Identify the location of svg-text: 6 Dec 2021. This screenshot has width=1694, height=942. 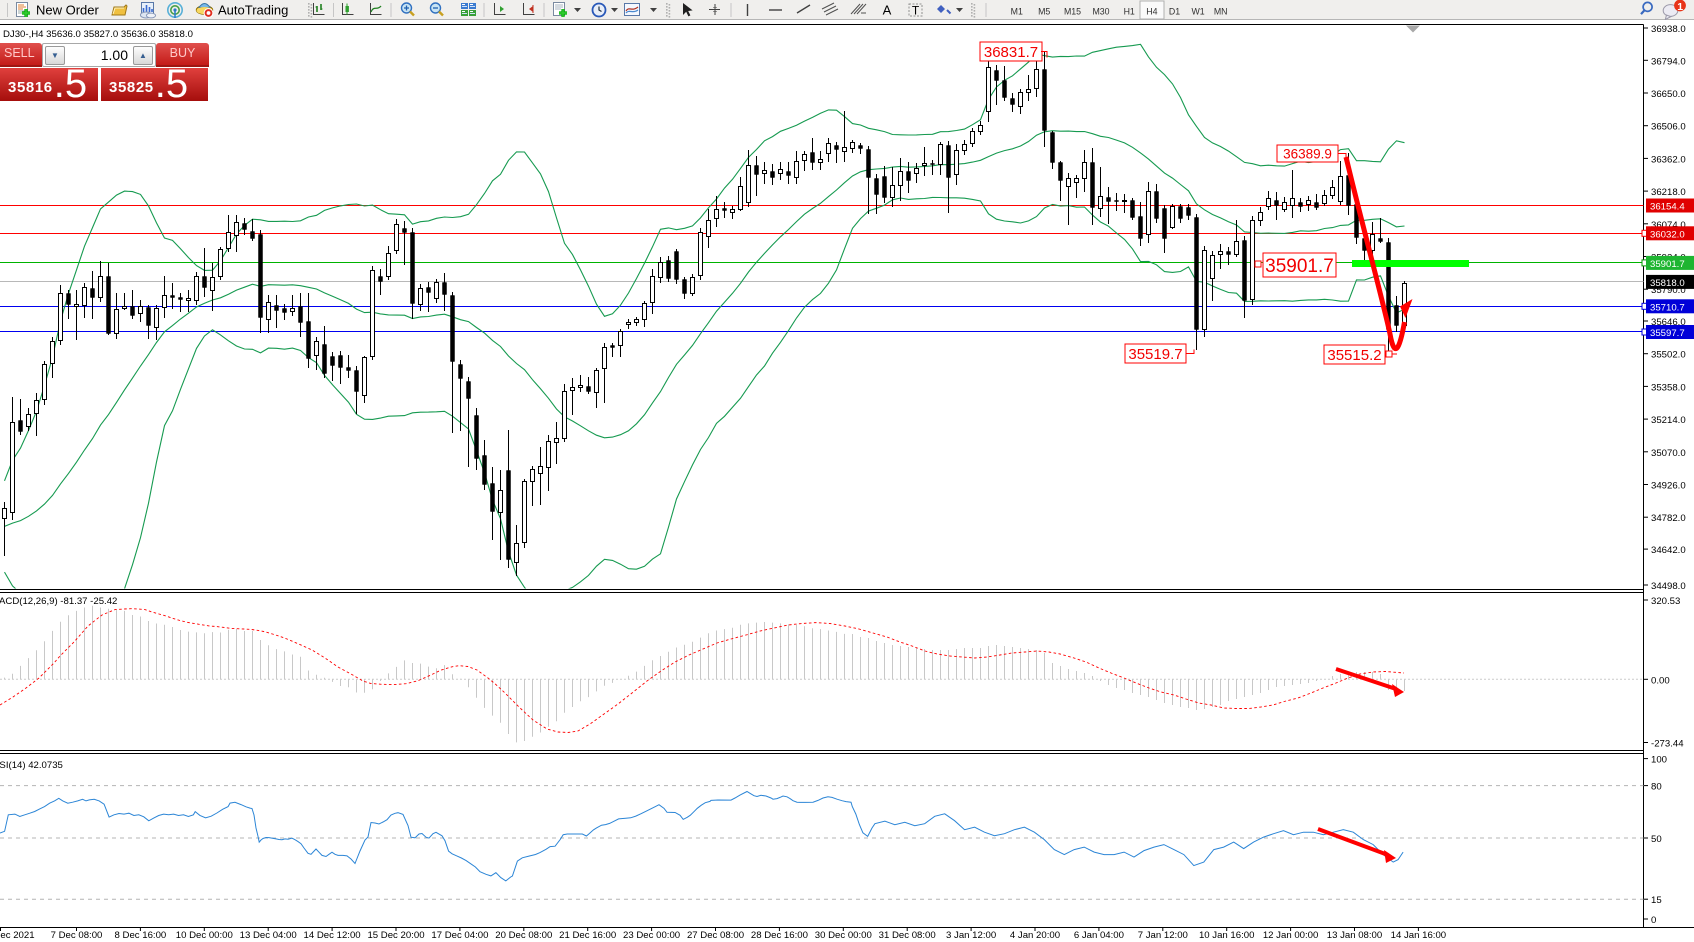
(17, 935).